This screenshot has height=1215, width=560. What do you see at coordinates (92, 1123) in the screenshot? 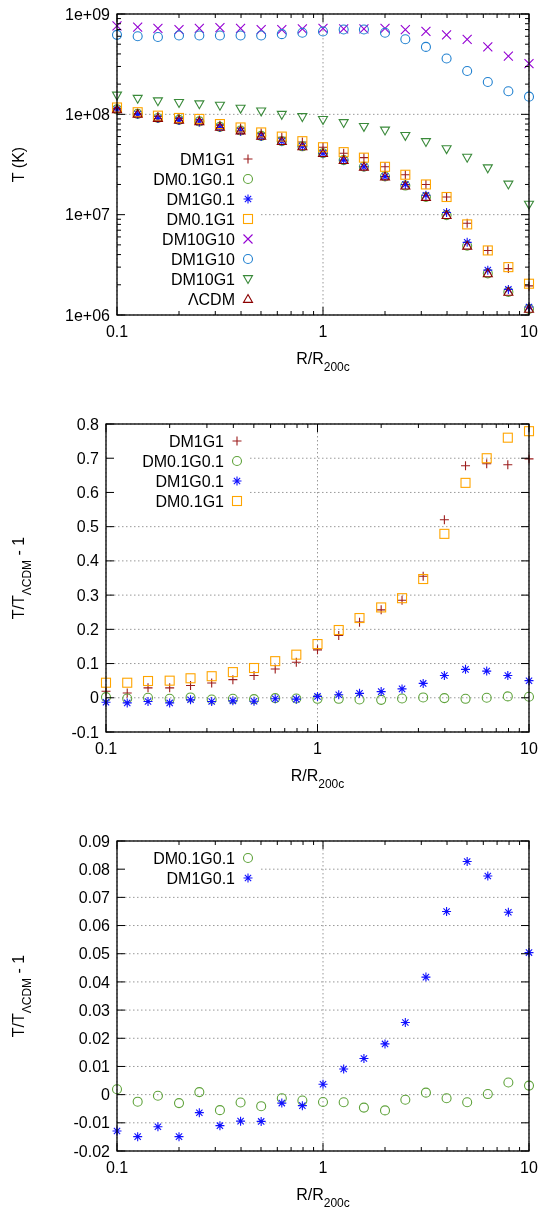
I see `y-tick-label: -0.01` at bounding box center [92, 1123].